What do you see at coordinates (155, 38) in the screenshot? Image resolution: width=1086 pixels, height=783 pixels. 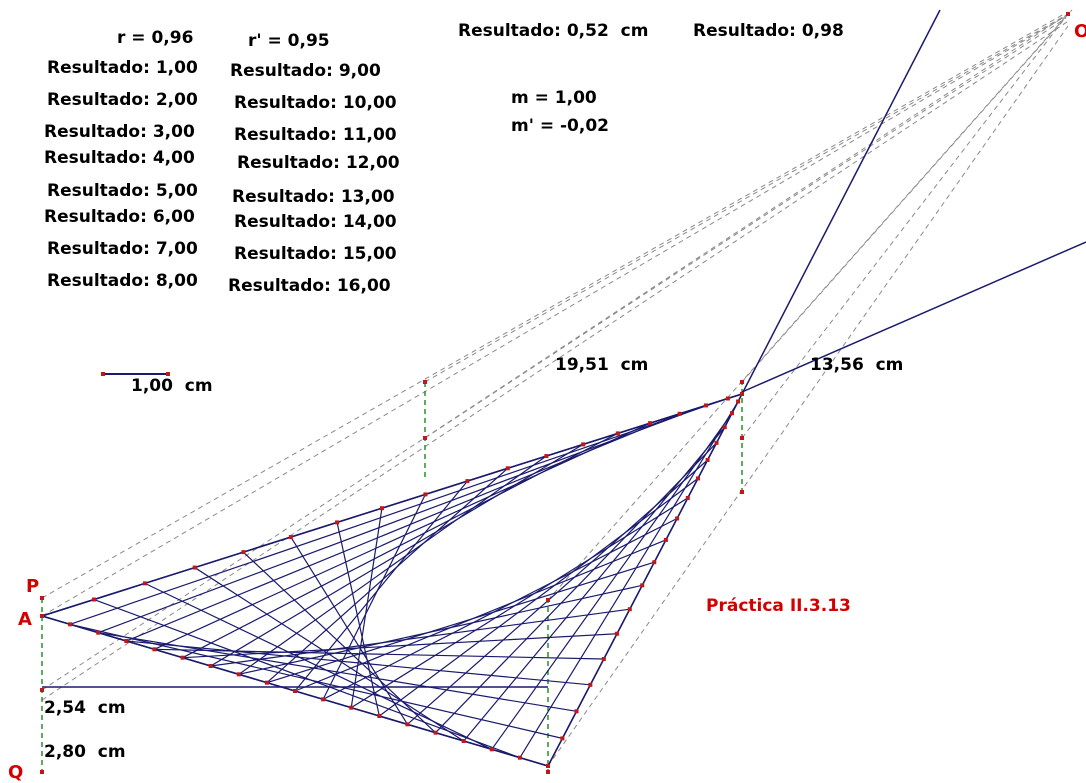 I see `r-value: r = 0,96` at bounding box center [155, 38].